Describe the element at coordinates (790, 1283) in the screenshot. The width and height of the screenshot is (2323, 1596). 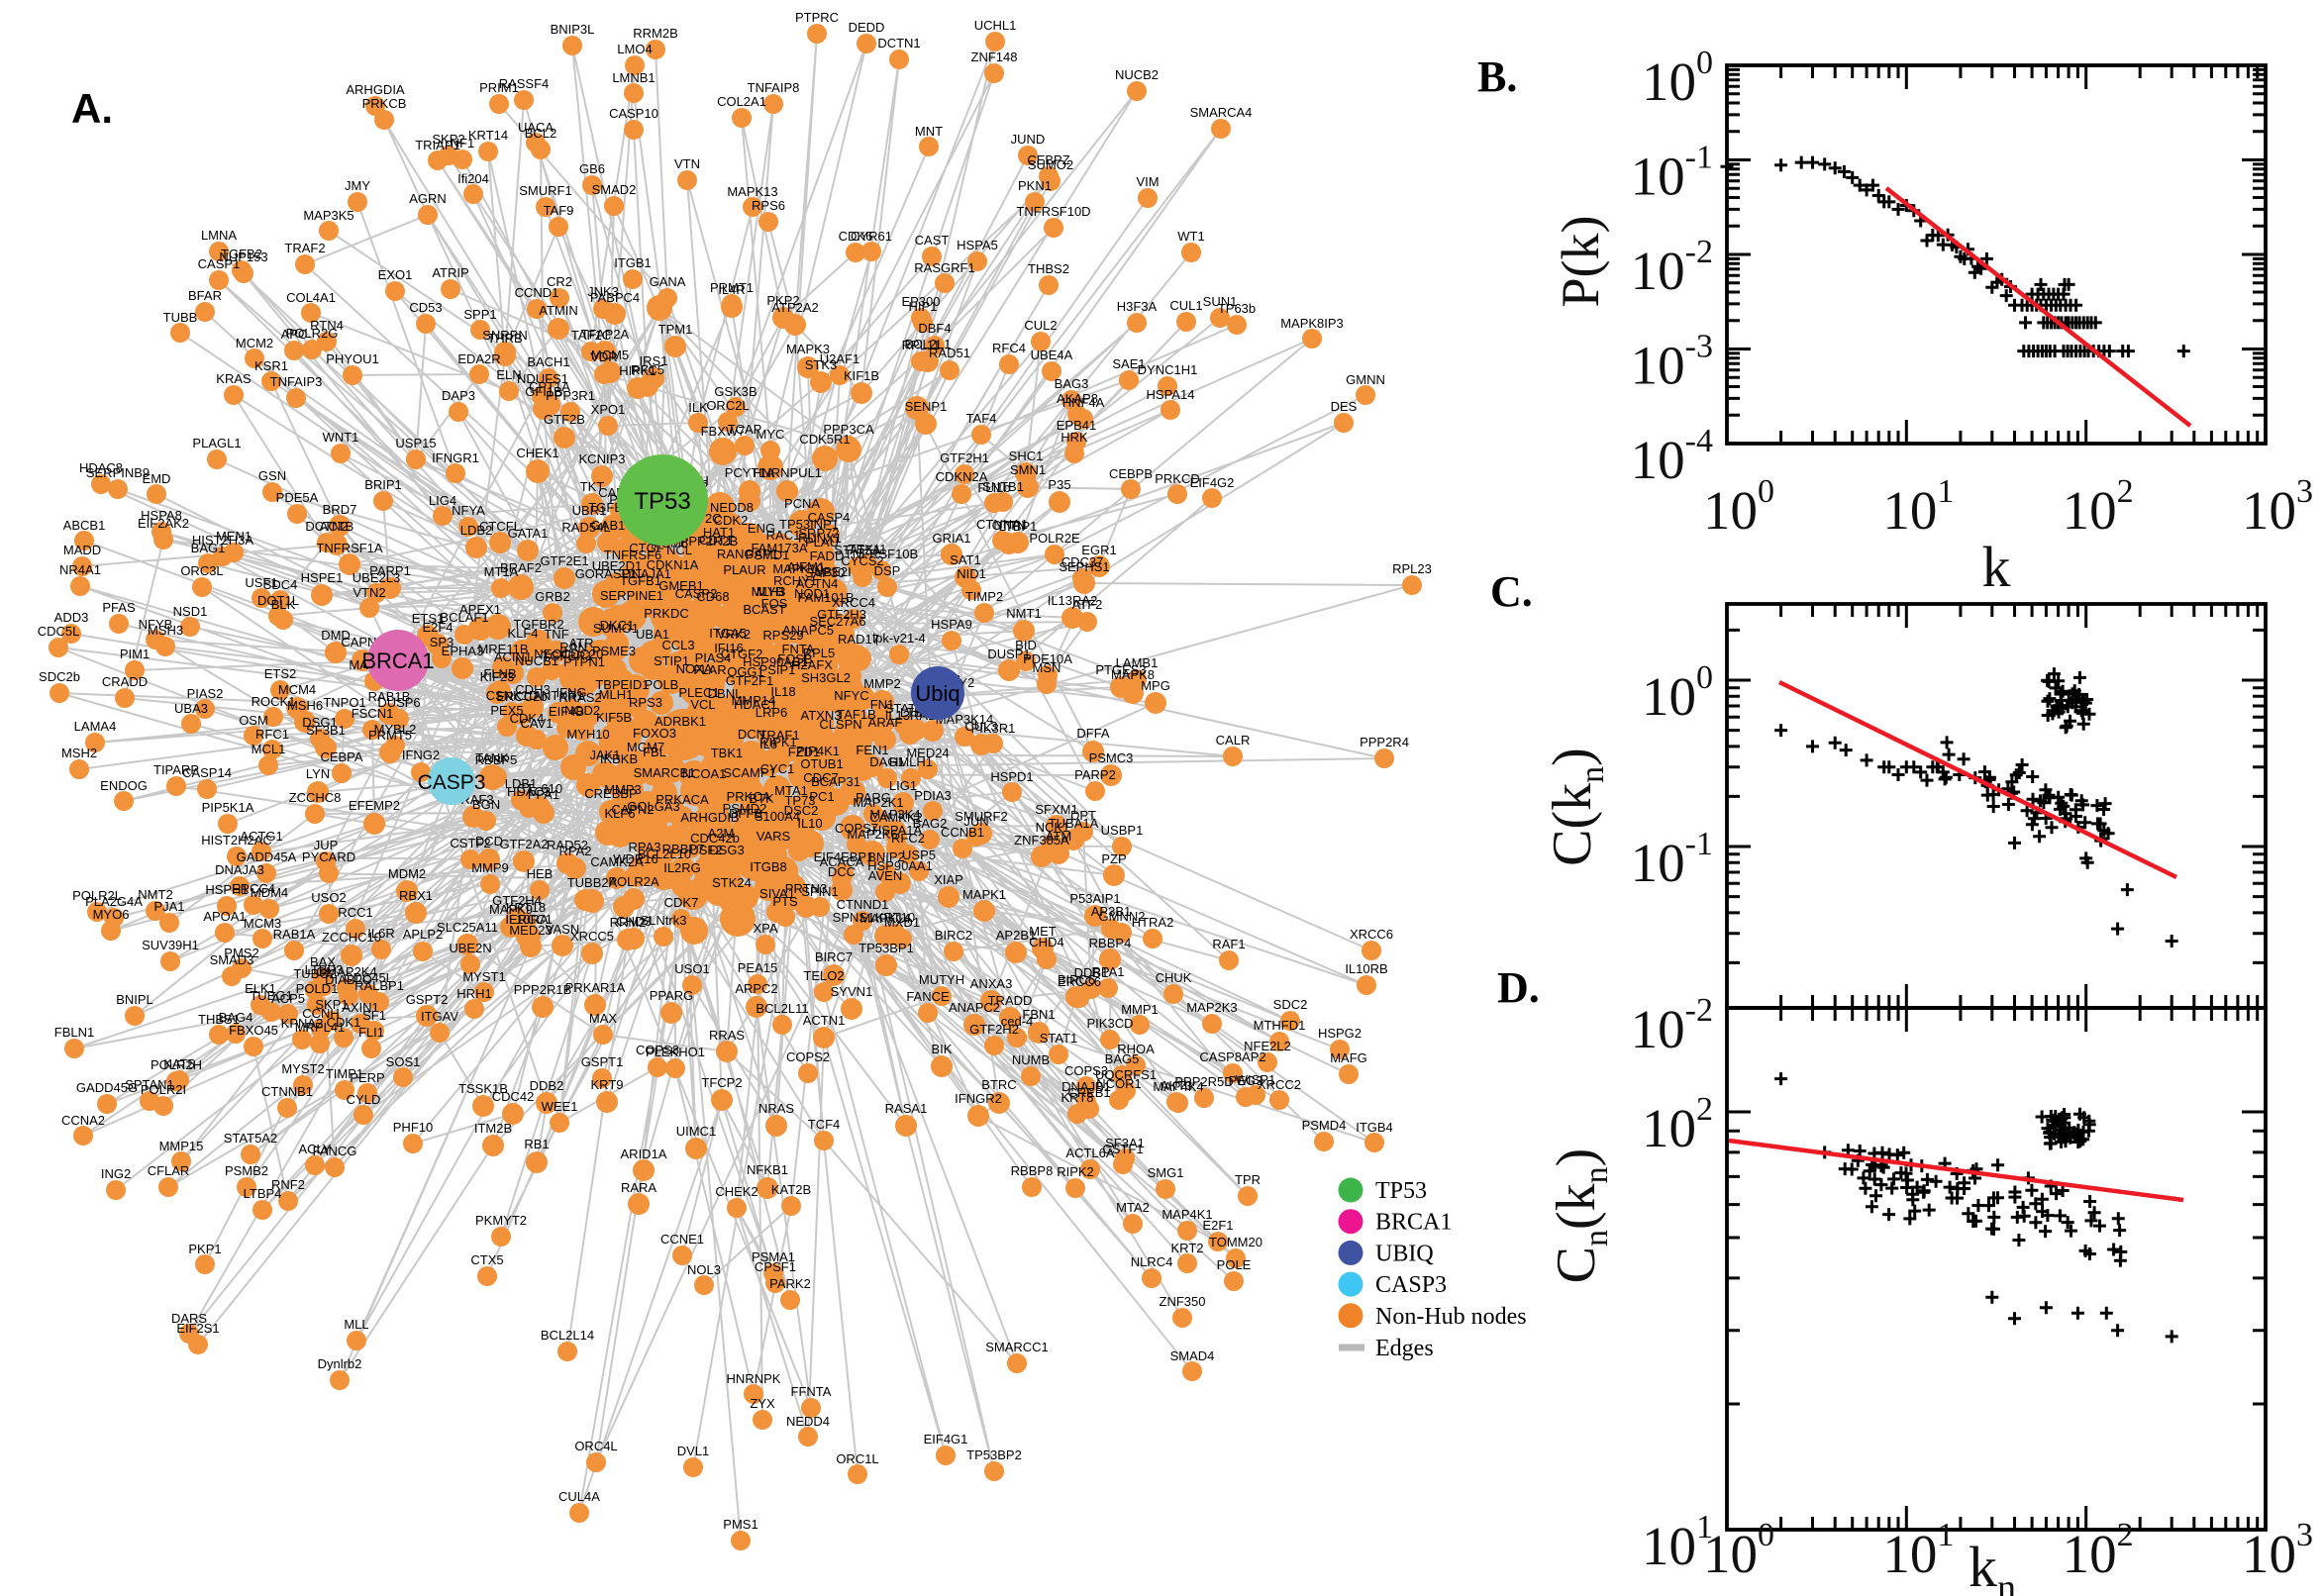
I see `svg-text: PARK2` at that location.